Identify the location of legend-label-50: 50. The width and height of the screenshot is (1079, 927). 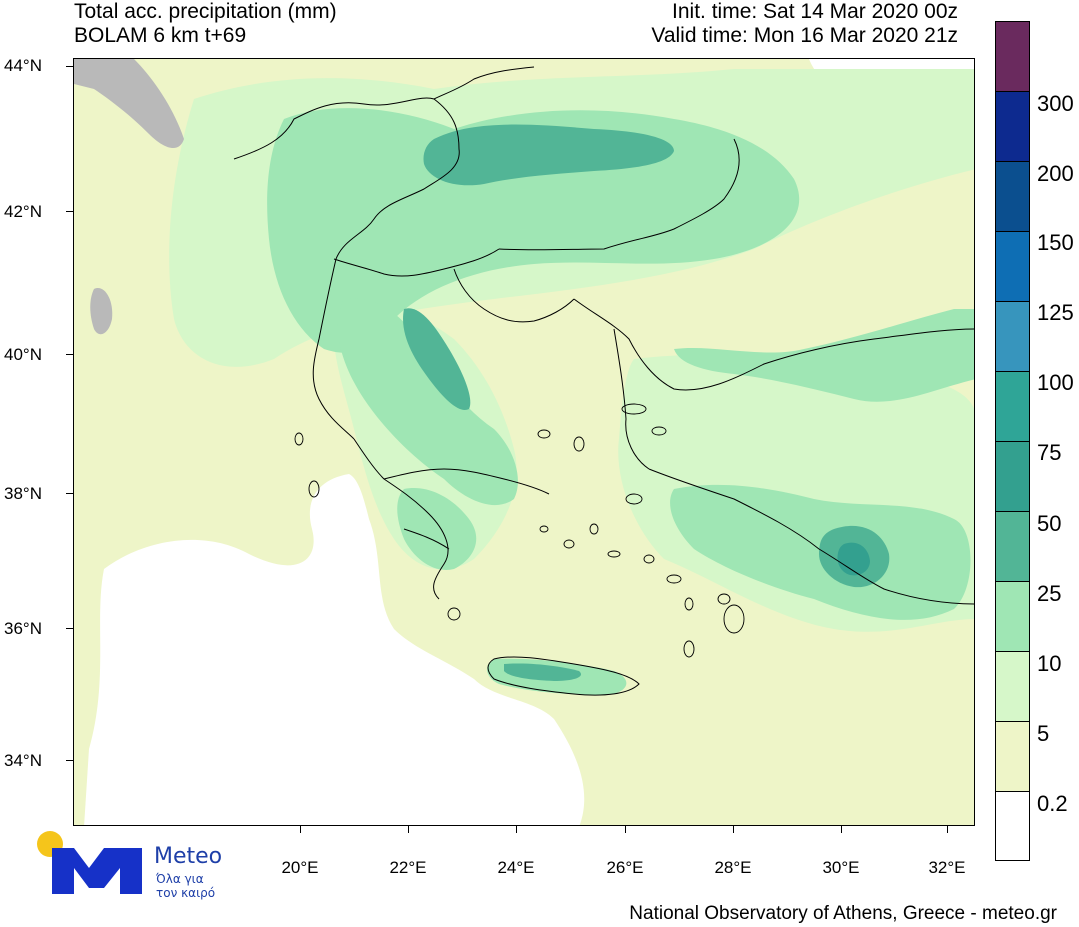
(1049, 523).